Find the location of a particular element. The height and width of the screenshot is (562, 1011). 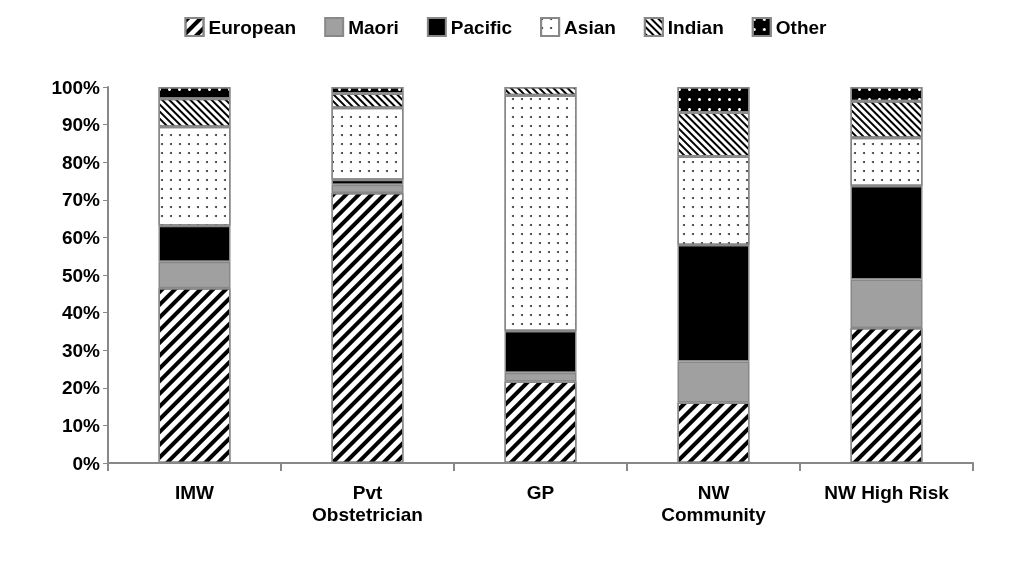

y-tick-label: 70% is located at coordinates (81, 200).